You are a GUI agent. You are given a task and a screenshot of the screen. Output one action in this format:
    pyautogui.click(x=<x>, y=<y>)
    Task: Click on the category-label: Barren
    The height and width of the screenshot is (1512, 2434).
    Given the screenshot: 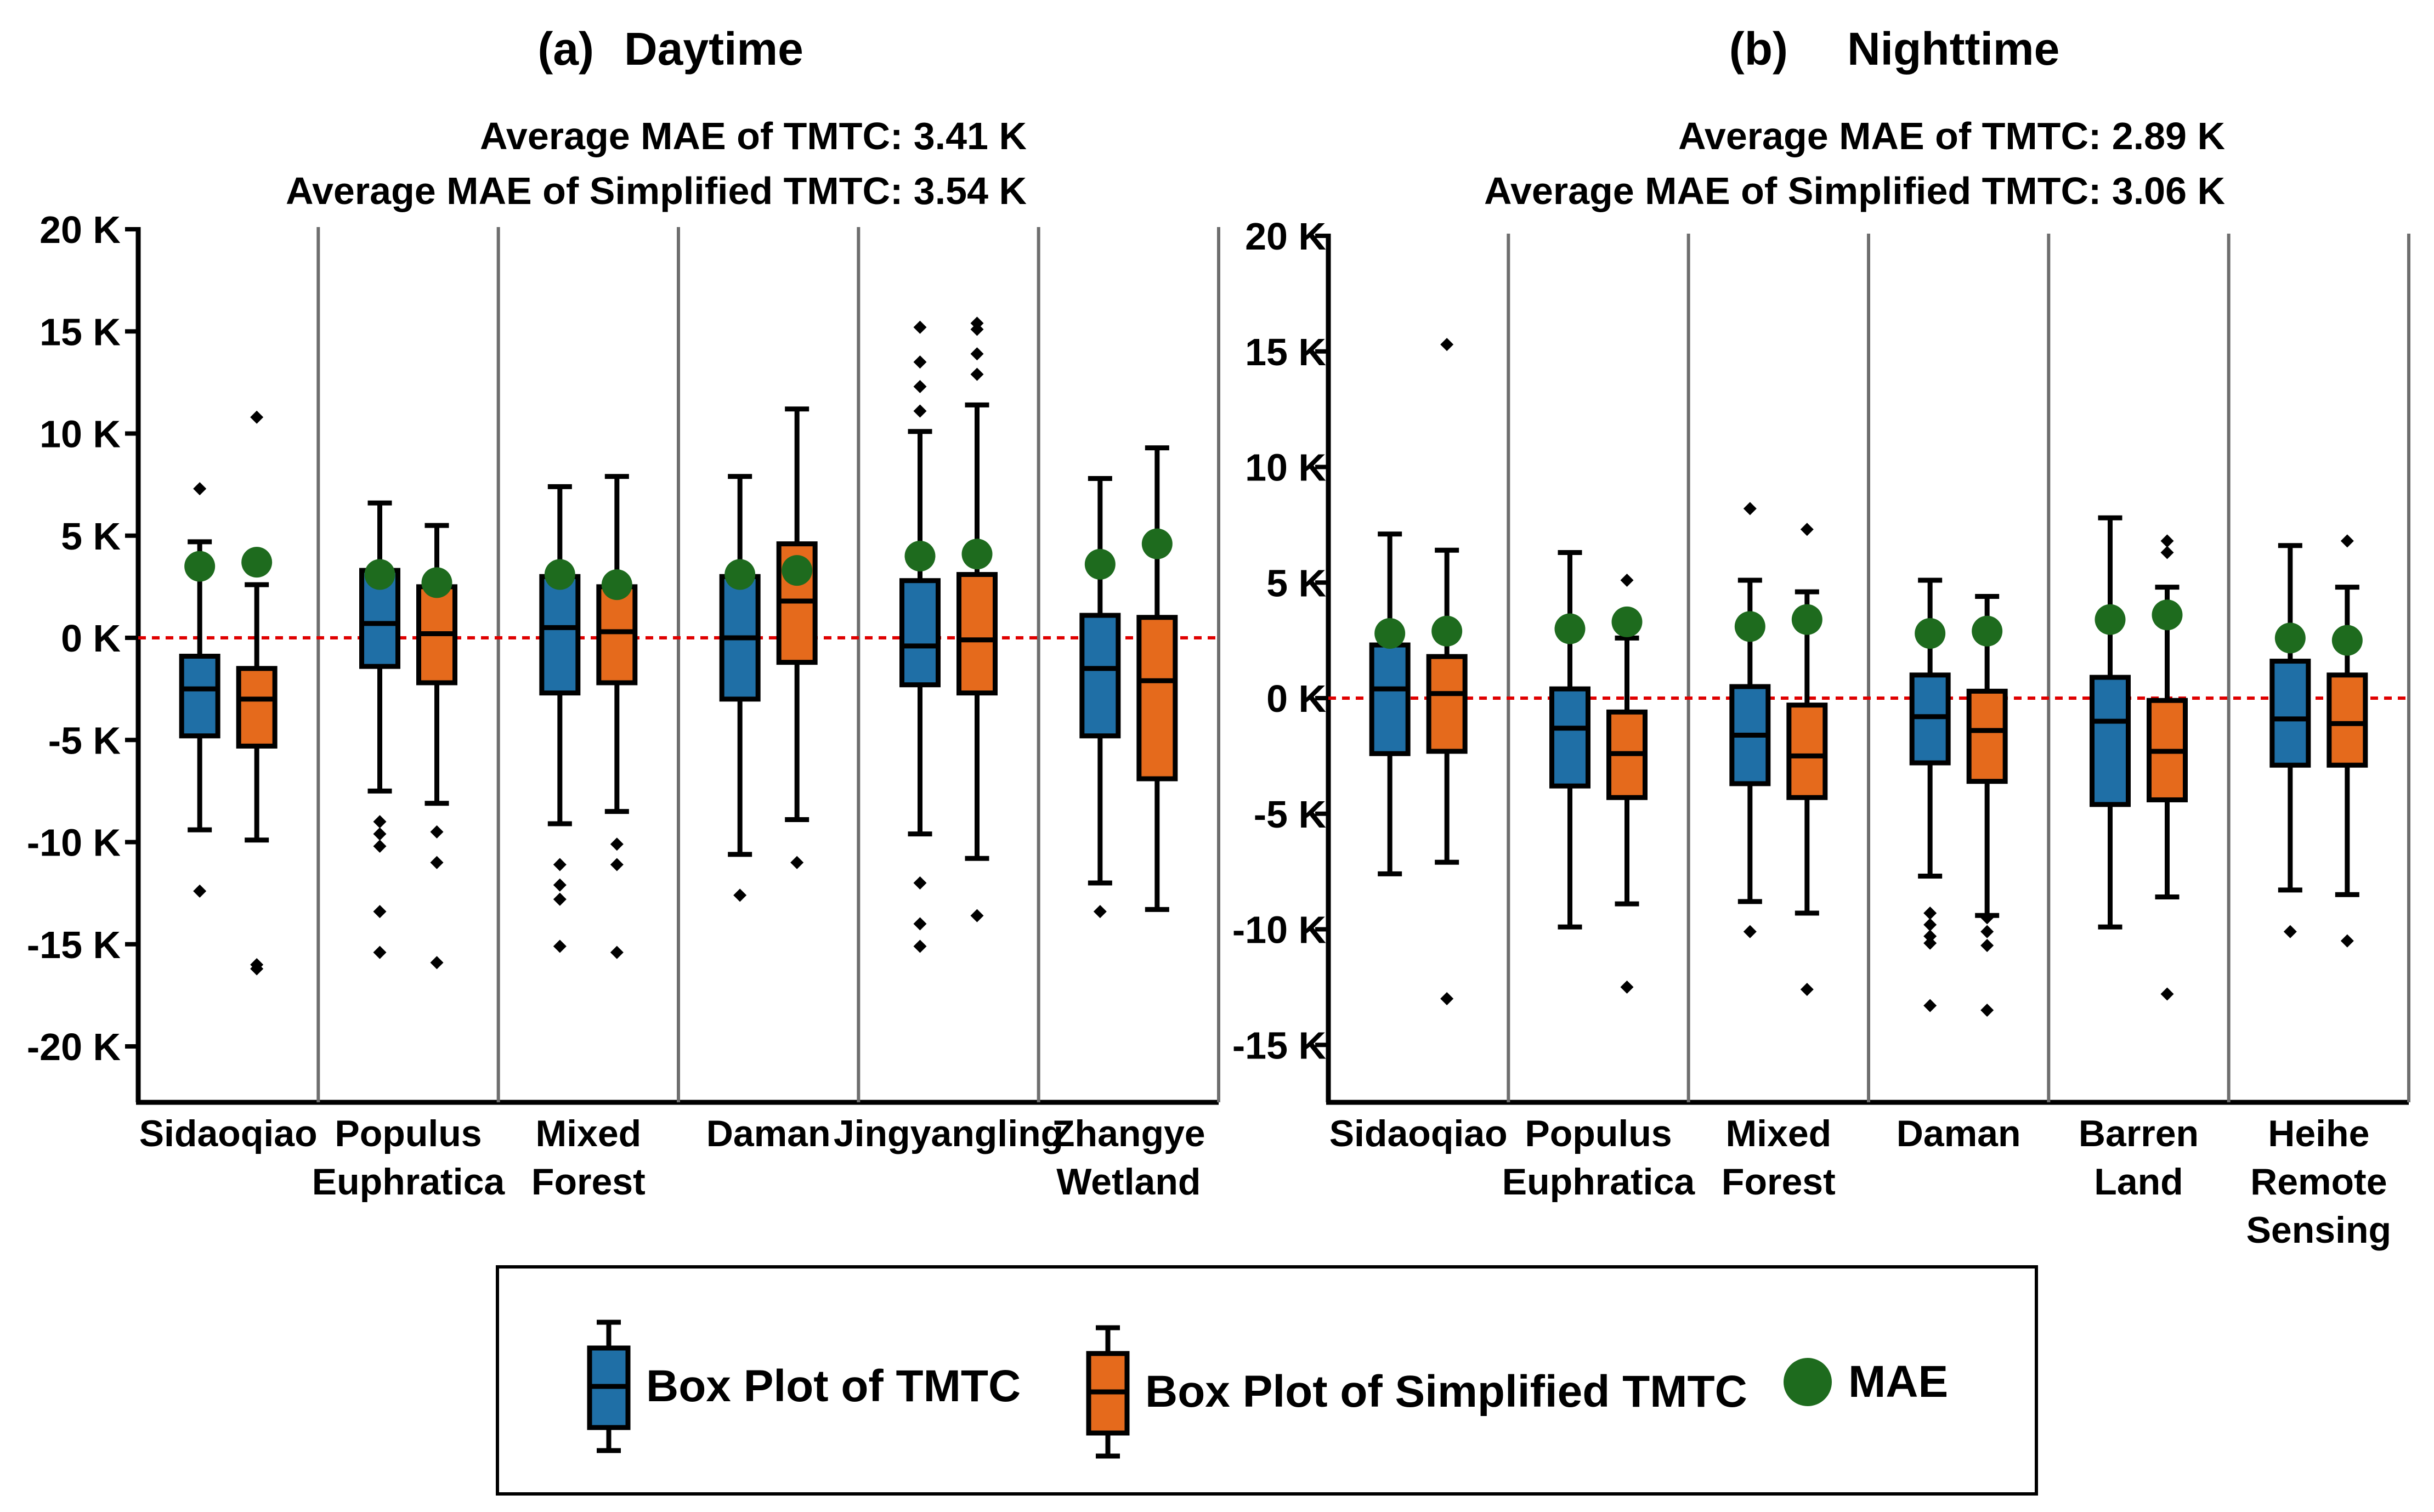 What is the action you would take?
    pyautogui.click(x=2139, y=1133)
    